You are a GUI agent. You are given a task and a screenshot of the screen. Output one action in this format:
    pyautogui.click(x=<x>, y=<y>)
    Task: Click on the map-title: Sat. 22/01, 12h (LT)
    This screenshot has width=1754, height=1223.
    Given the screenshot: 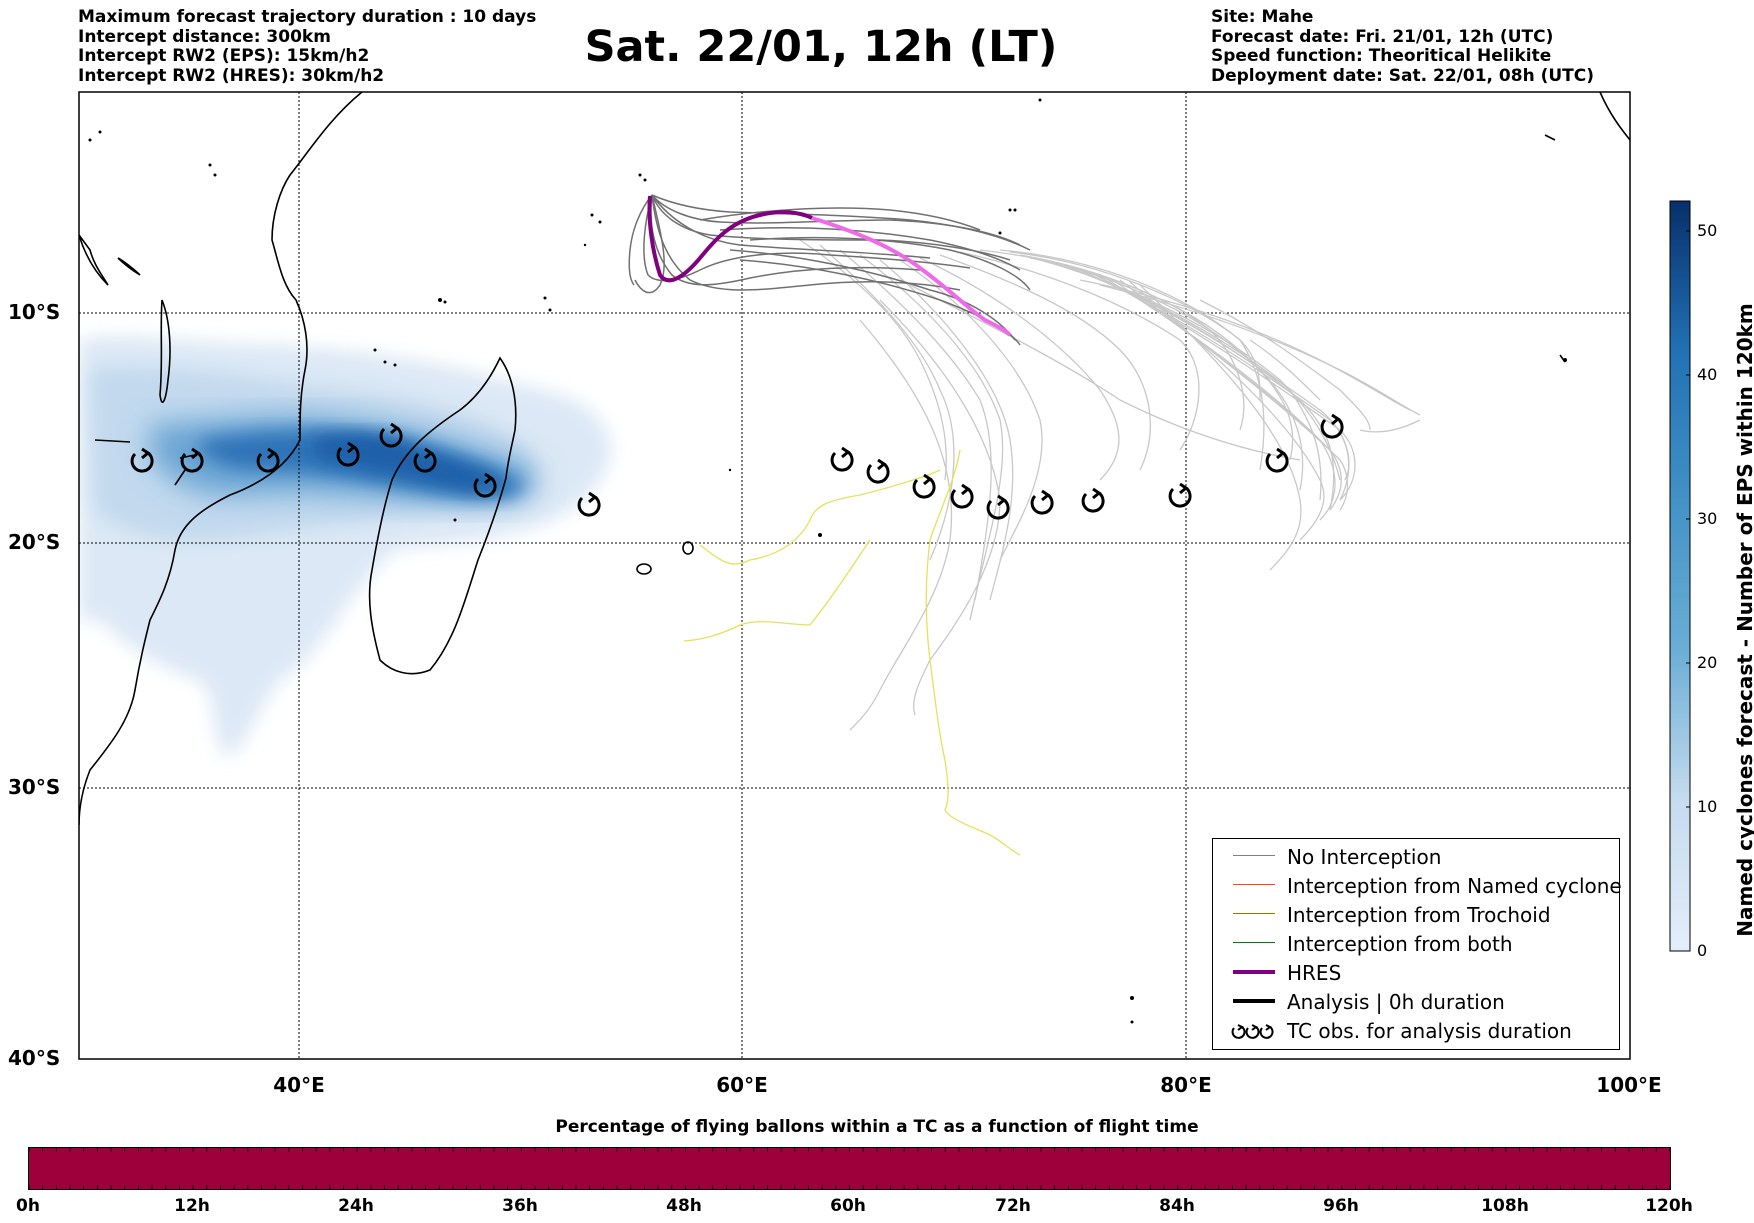 What is the action you would take?
    pyautogui.click(x=821, y=47)
    